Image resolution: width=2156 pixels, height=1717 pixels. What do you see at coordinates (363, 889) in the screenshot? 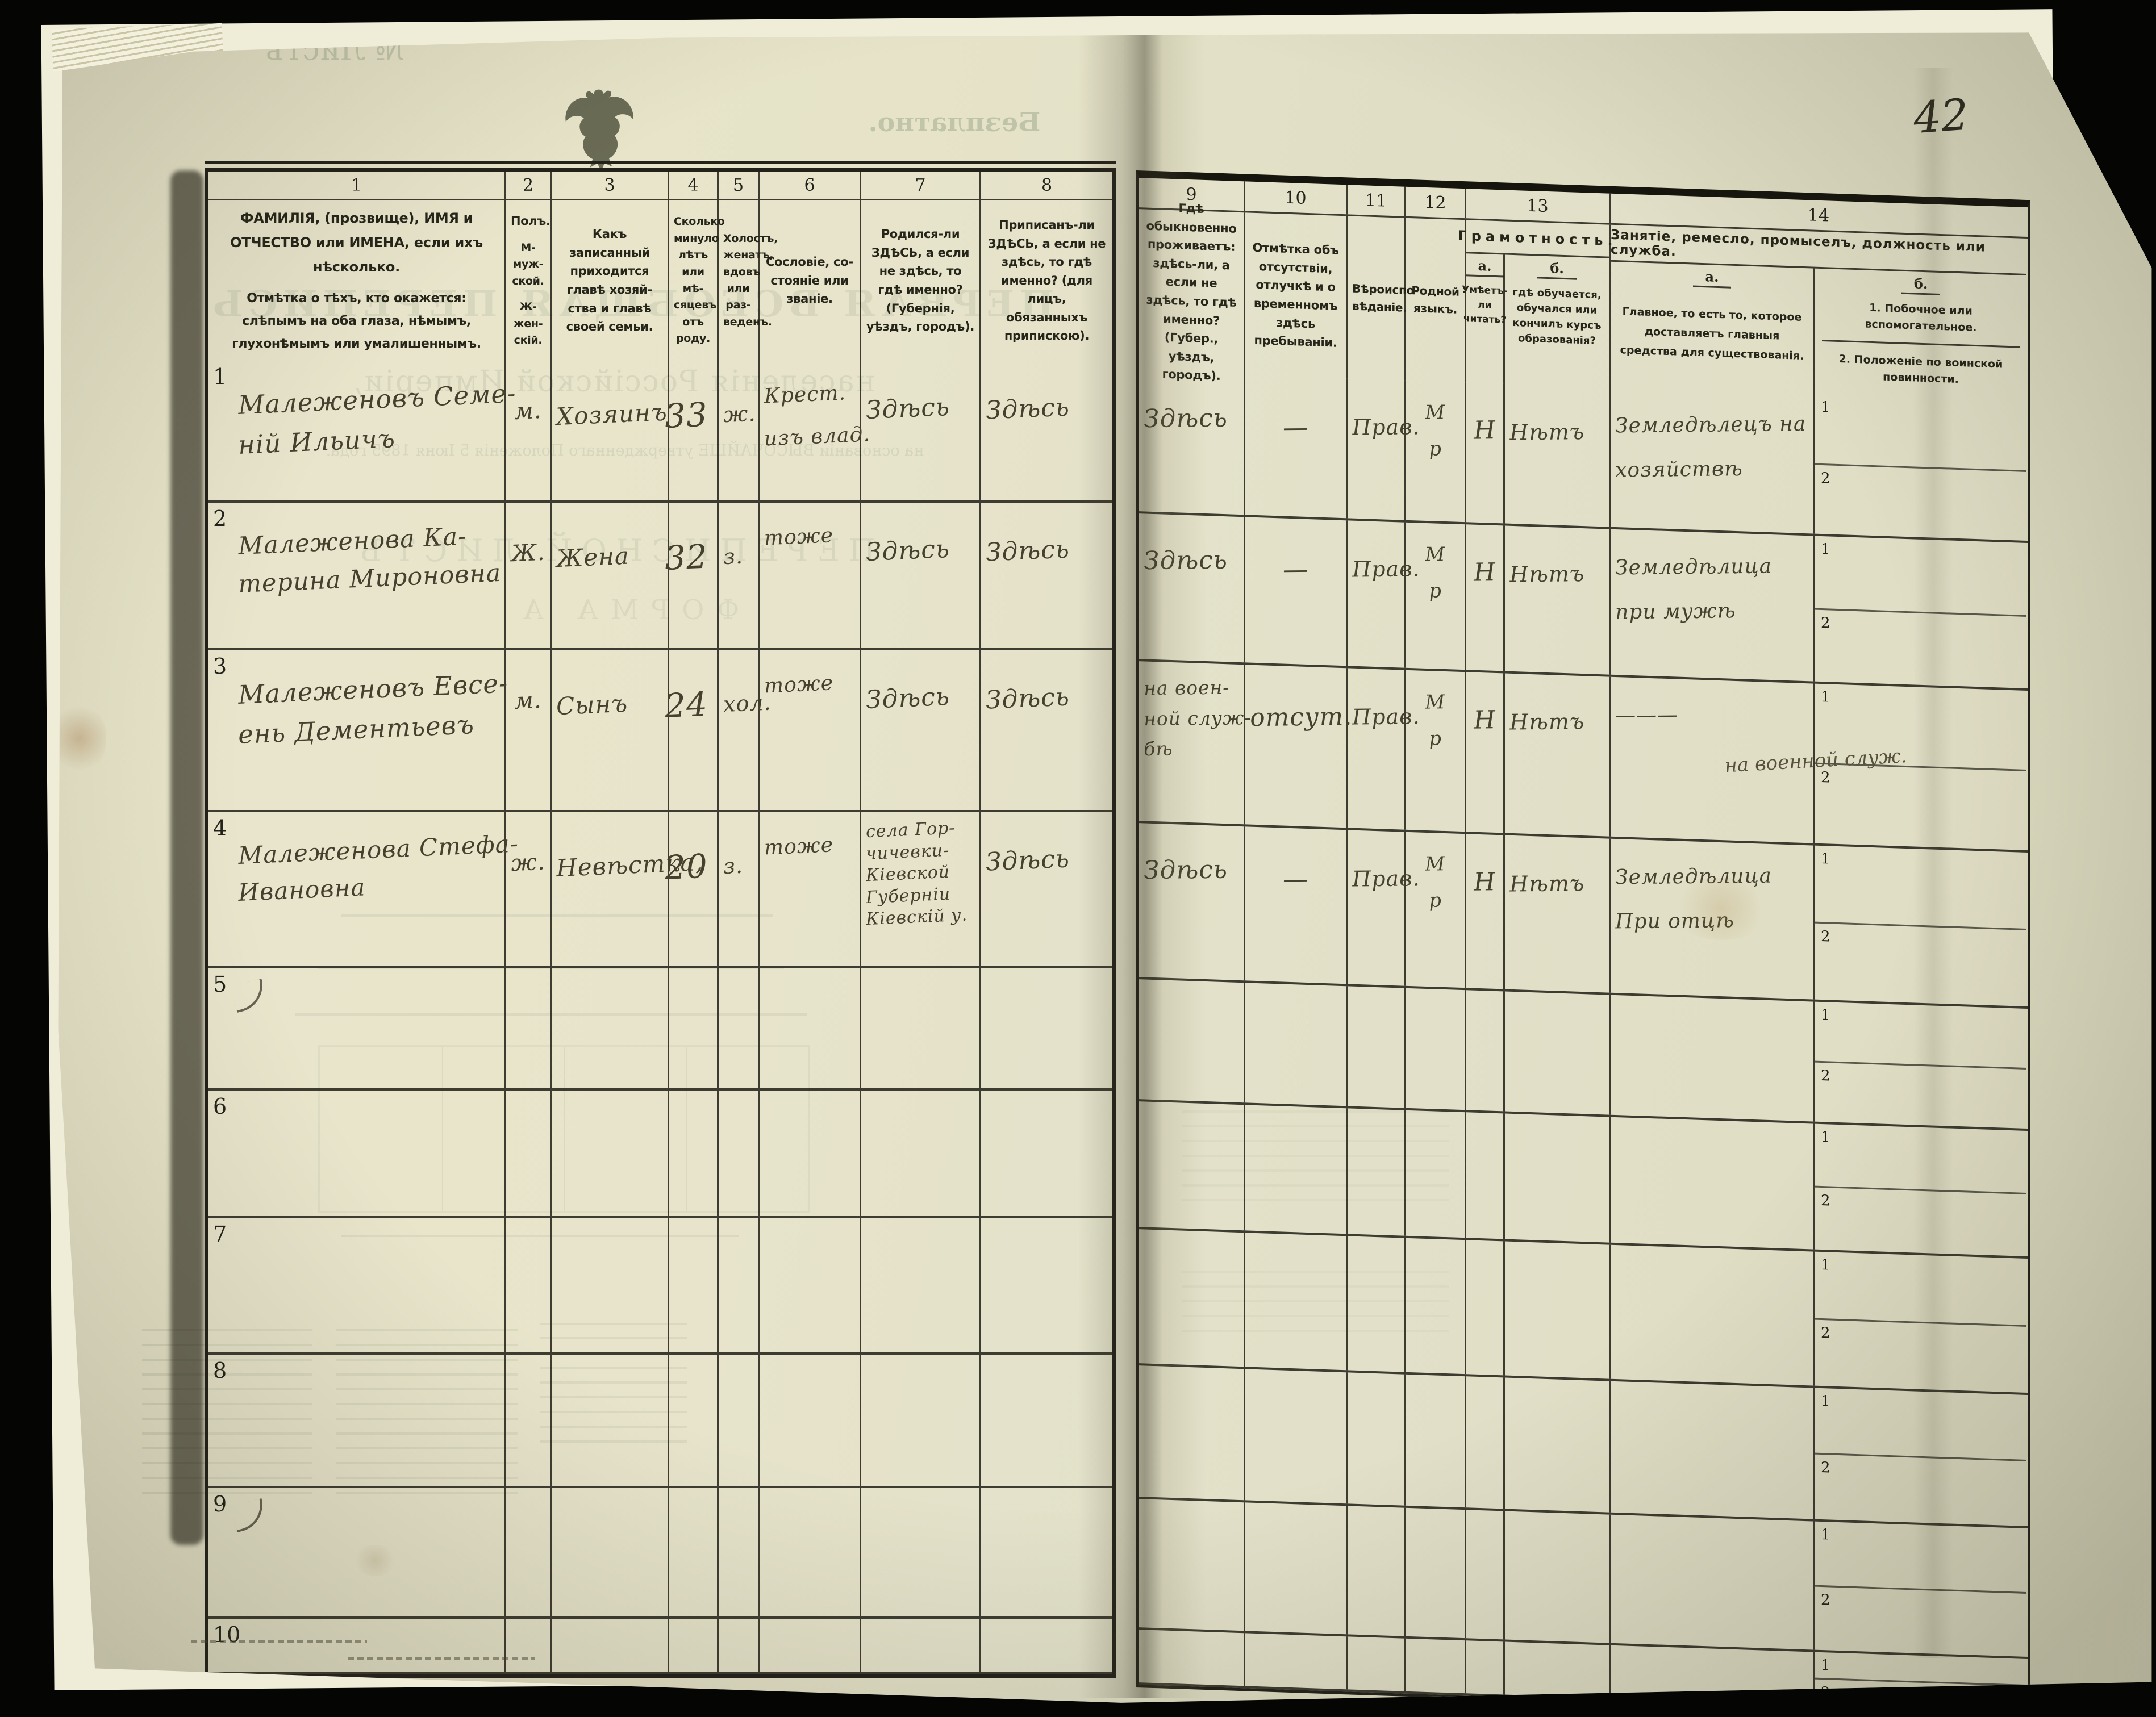
I see `cell-name: 4 Малеженова Стефа- Ивановна` at bounding box center [363, 889].